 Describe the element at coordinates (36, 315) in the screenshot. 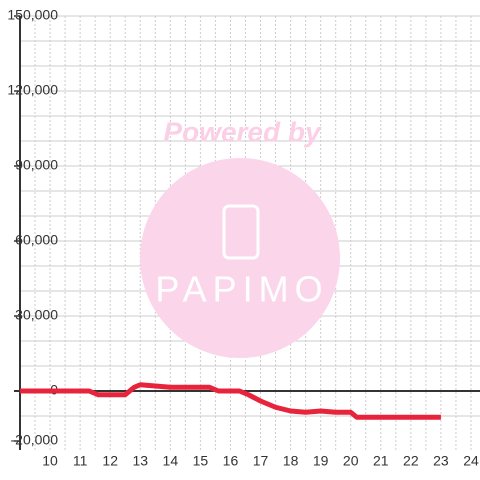

I see `y-tick-label: 30,000` at that location.